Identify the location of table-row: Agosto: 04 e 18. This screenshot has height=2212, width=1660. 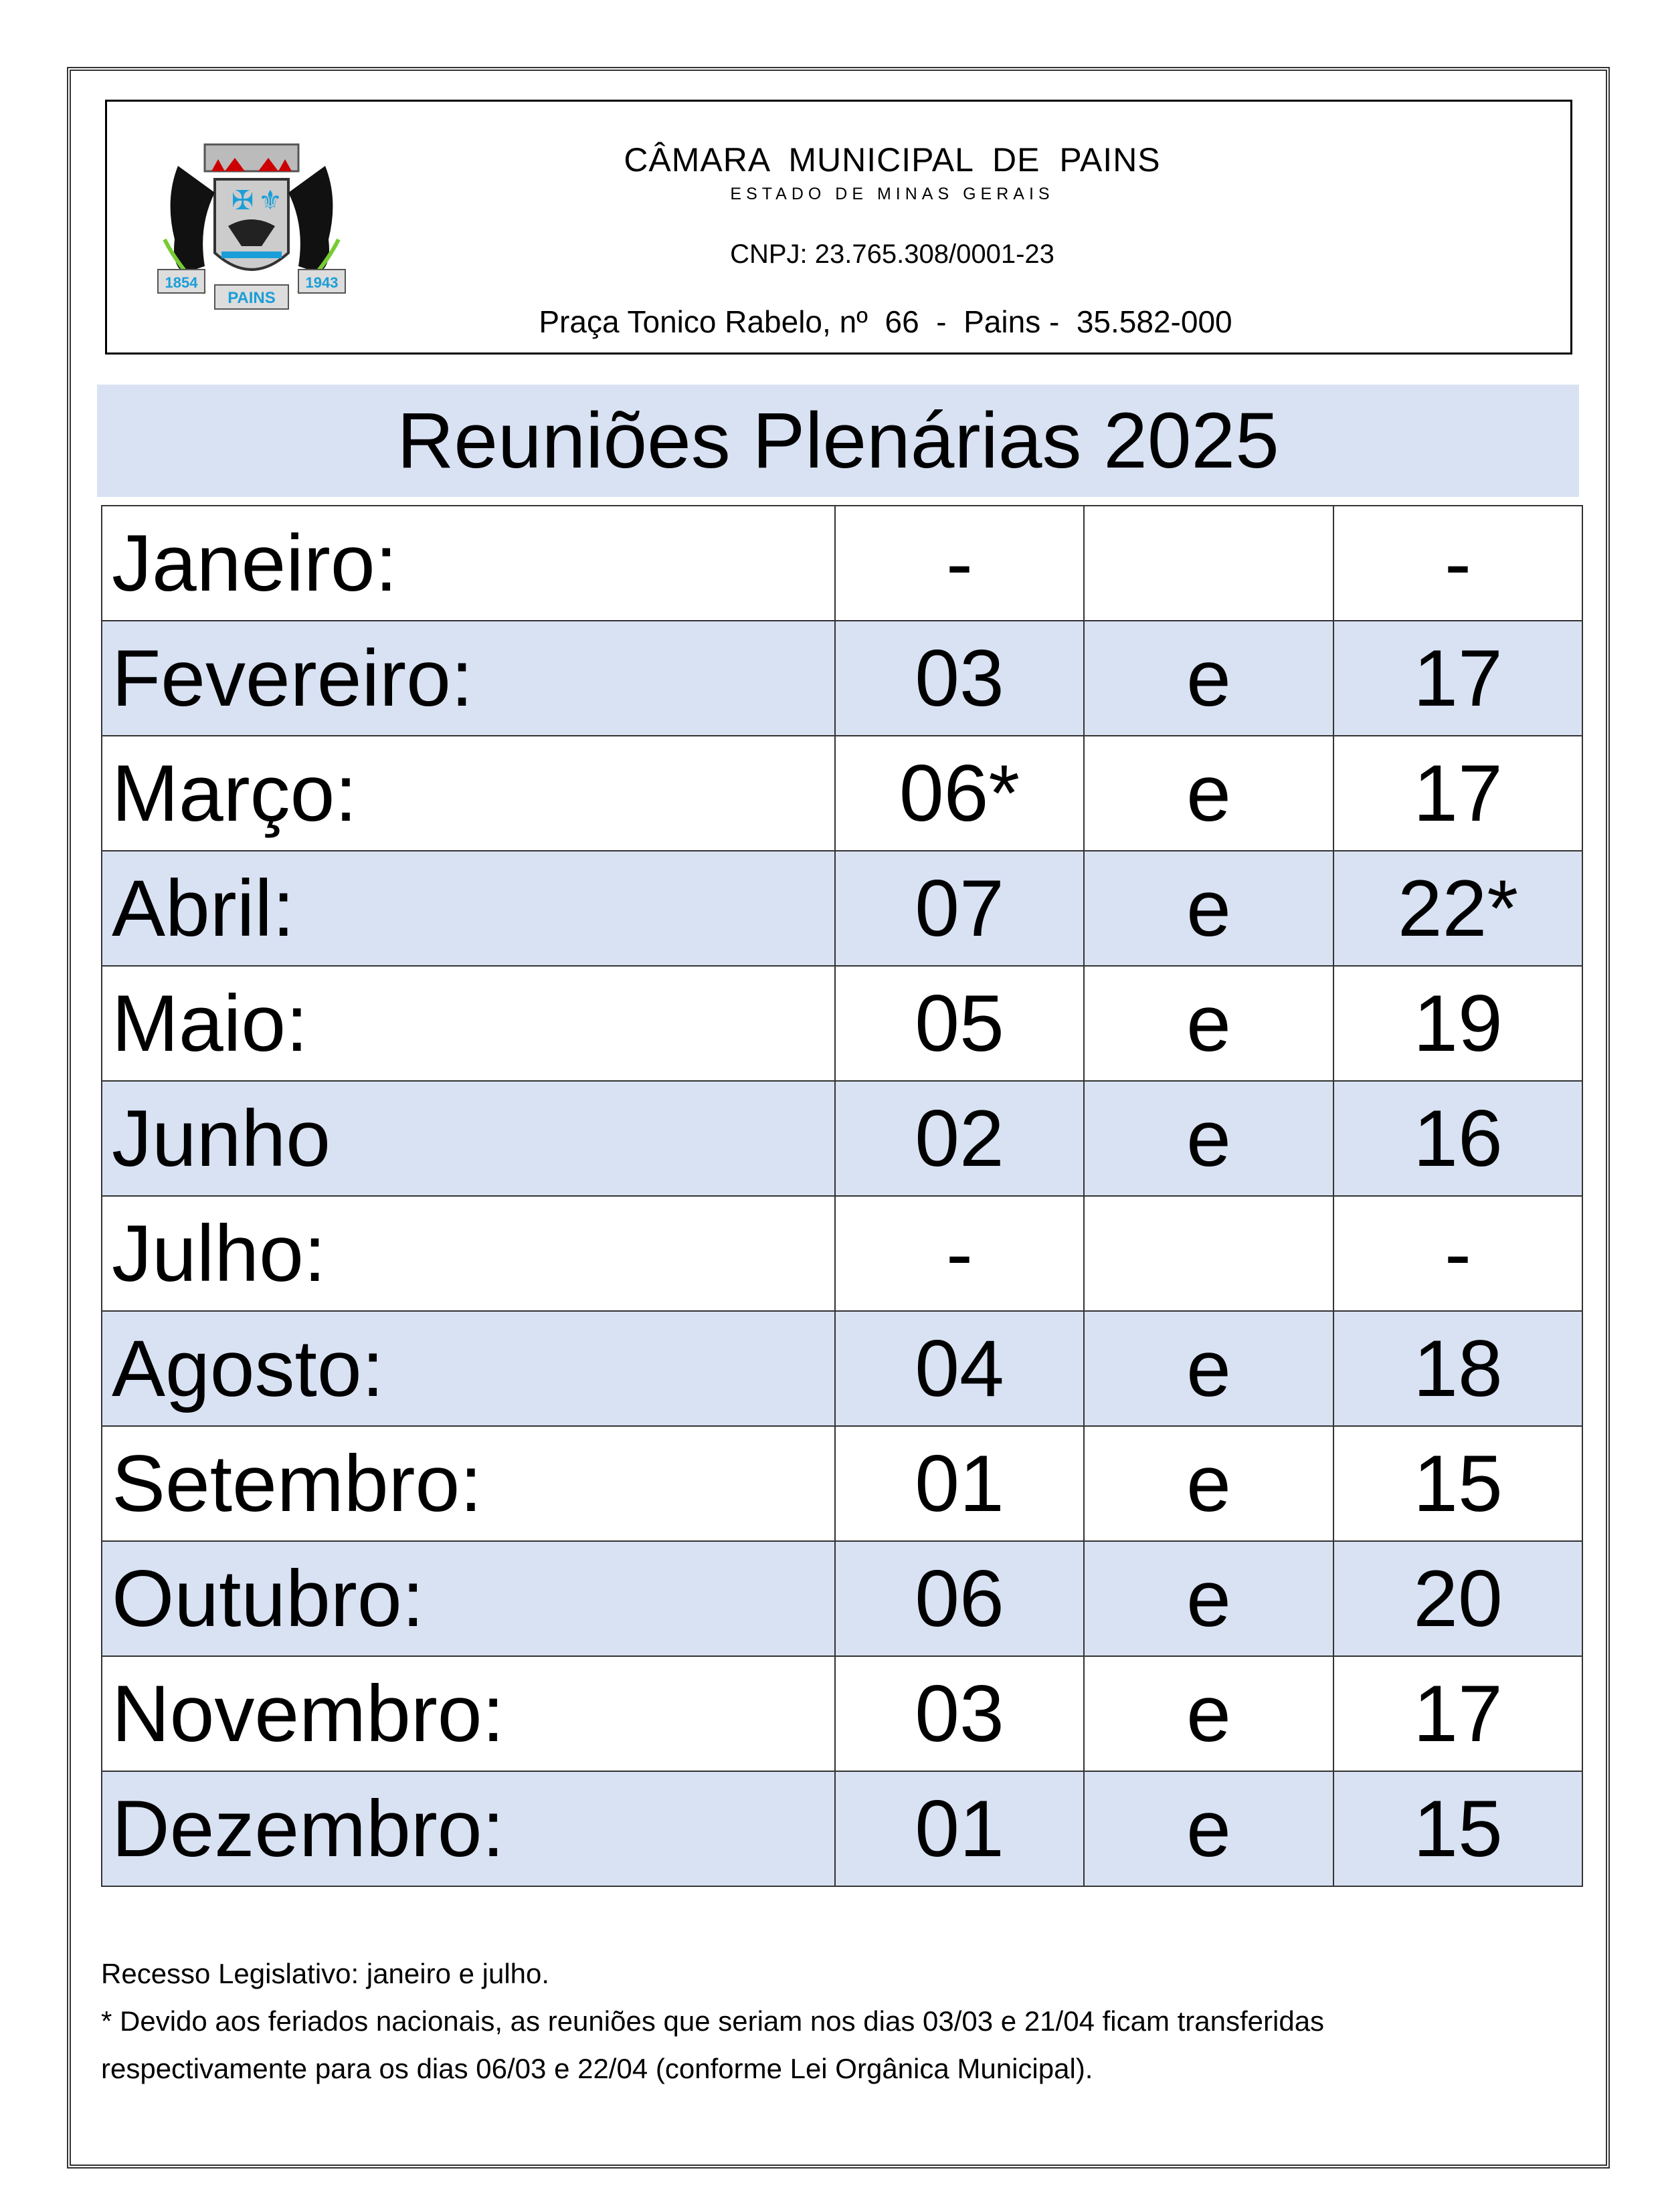
(842, 1368).